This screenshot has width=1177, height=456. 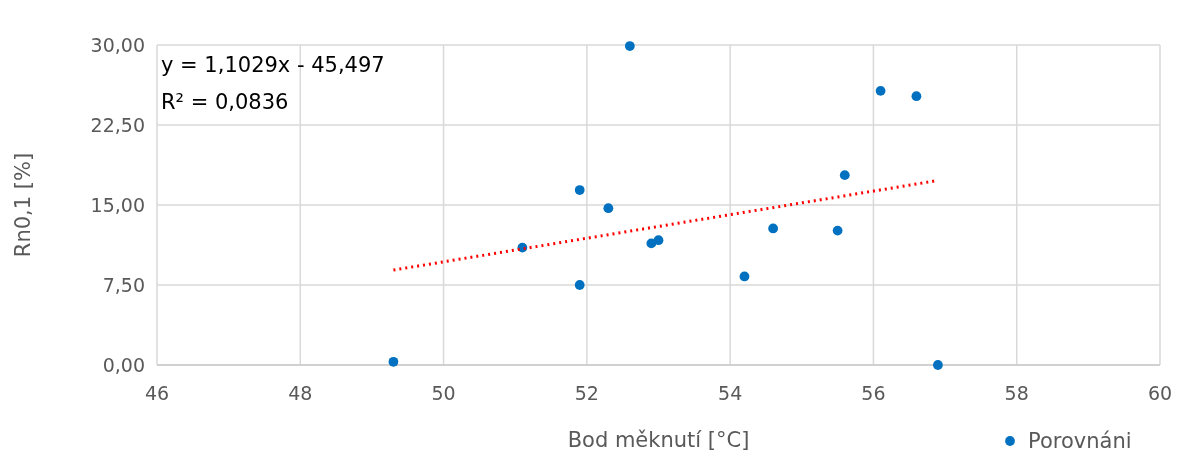 I want to click on x-tick-label: 60, so click(x=1160, y=393).